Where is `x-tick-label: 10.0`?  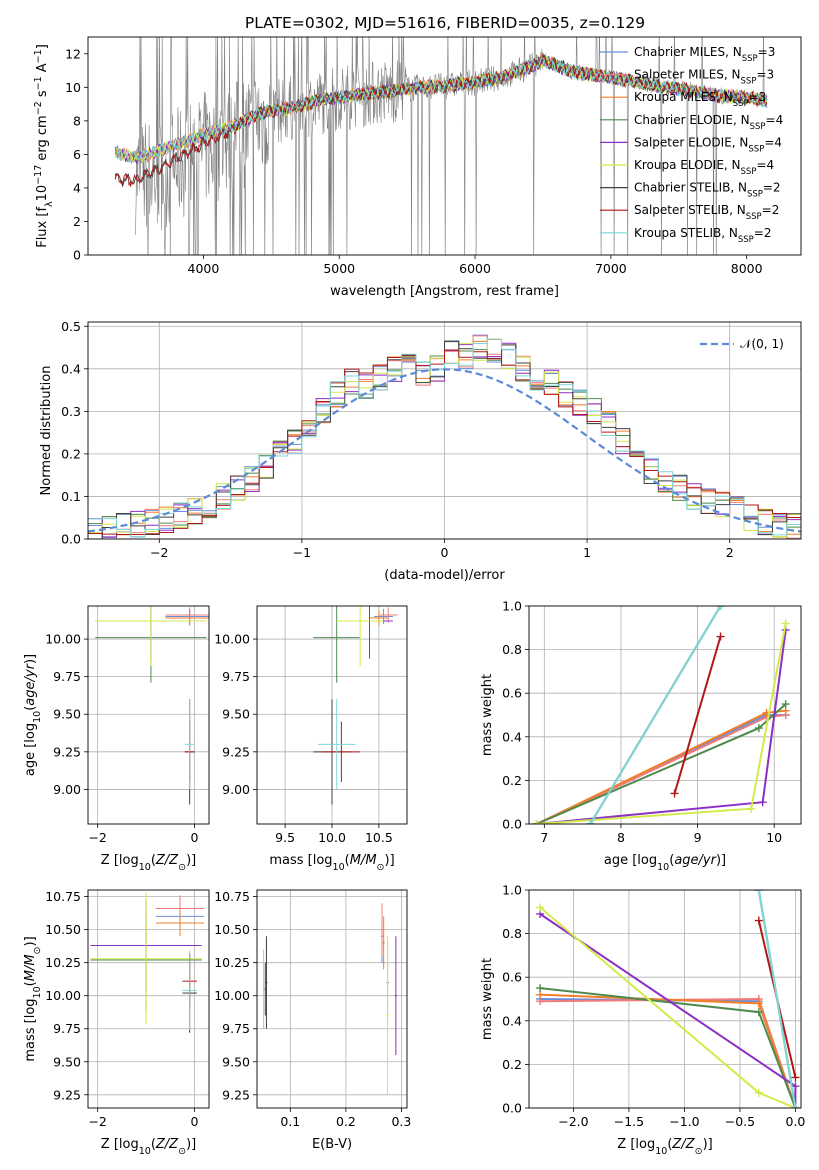
x-tick-label: 10.0 is located at coordinates (332, 837).